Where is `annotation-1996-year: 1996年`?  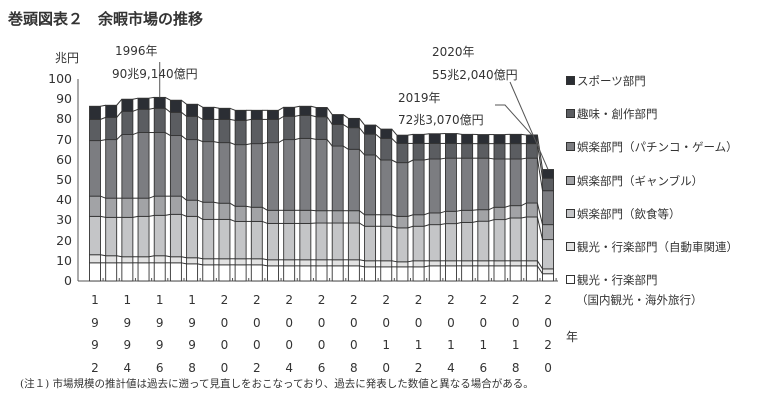
annotation-1996-year: 1996年 is located at coordinates (136, 51).